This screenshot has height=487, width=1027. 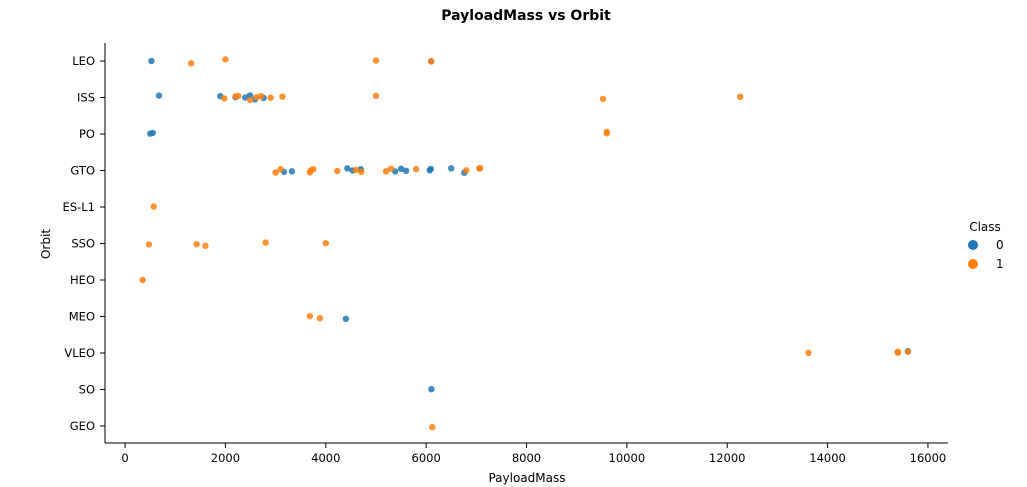 I want to click on x-axis-label: PayloadMass, so click(x=526, y=478).